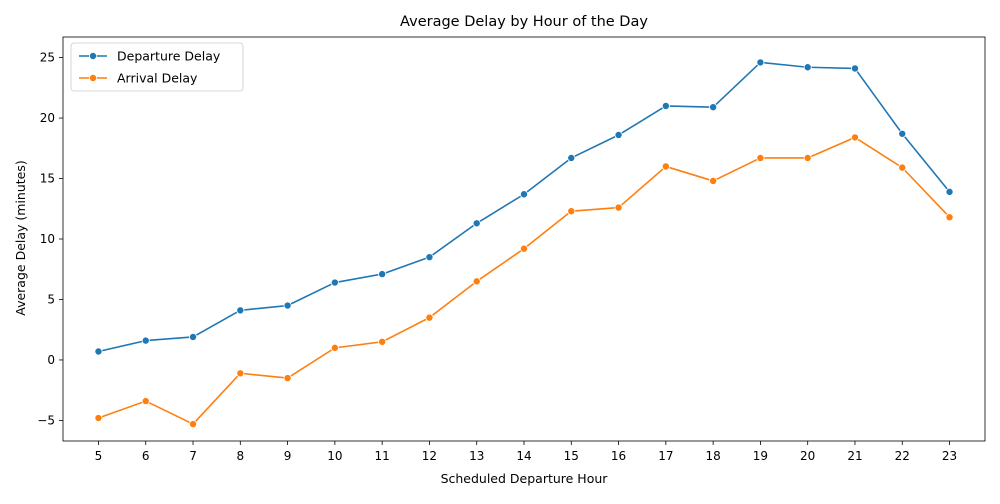 This screenshot has height=504, width=1000. Describe the element at coordinates (169, 56) in the screenshot. I see `legend-label: Departure Delay` at that location.